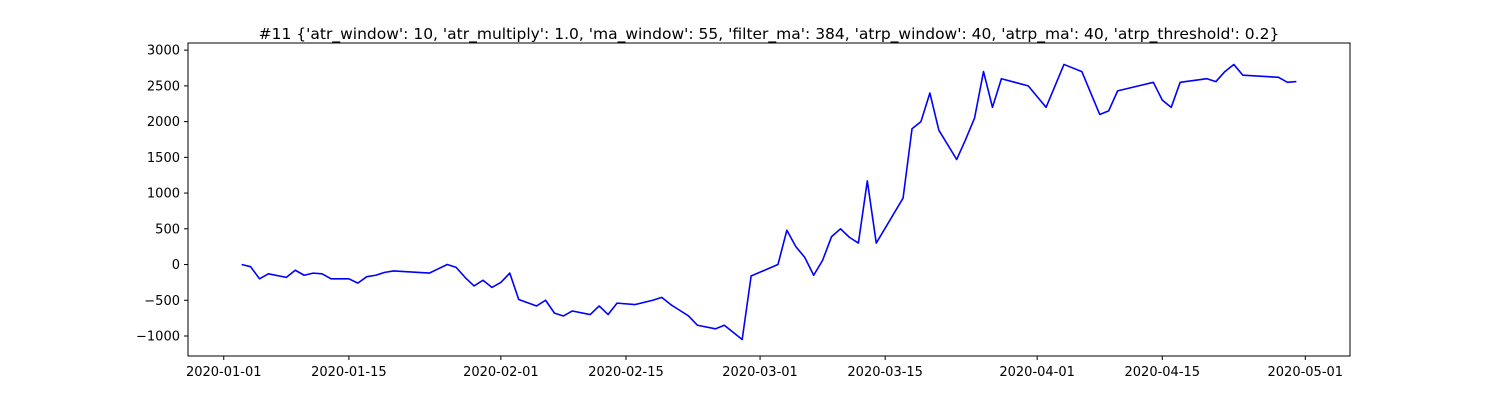  What do you see at coordinates (349, 372) in the screenshot?
I see `x-tick-label: 2020-01-15` at bounding box center [349, 372].